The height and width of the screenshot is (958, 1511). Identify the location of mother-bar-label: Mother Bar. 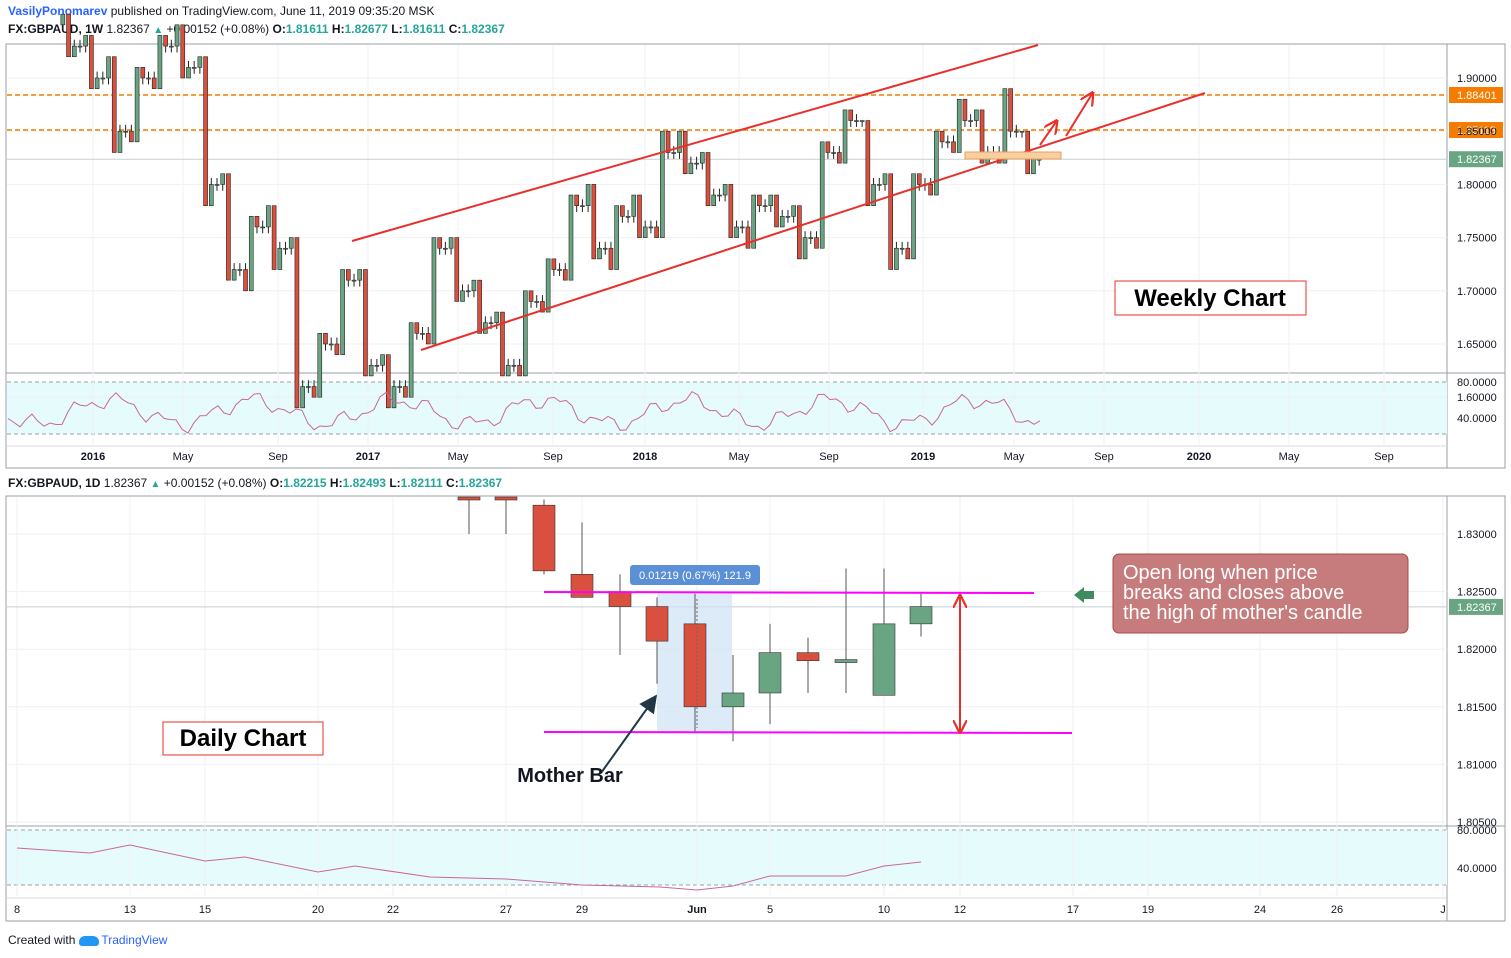
(570, 776).